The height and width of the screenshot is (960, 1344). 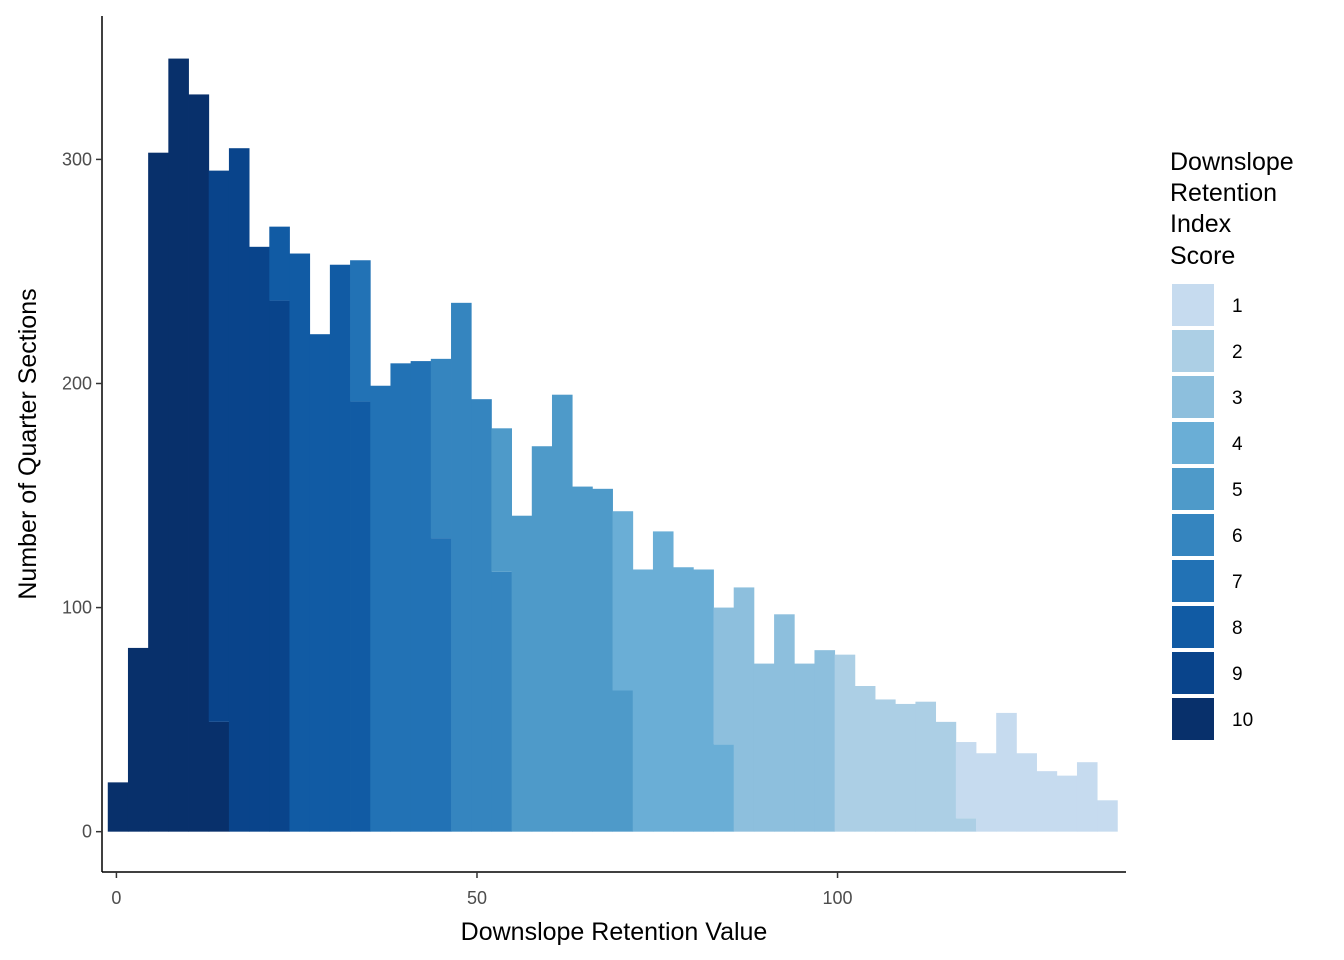 I want to click on y-tick-label: 0, so click(x=87, y=832).